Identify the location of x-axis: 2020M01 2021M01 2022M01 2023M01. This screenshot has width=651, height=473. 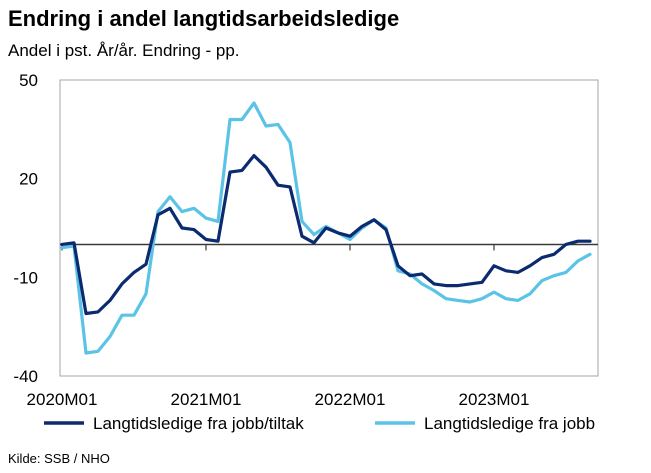
(278, 399).